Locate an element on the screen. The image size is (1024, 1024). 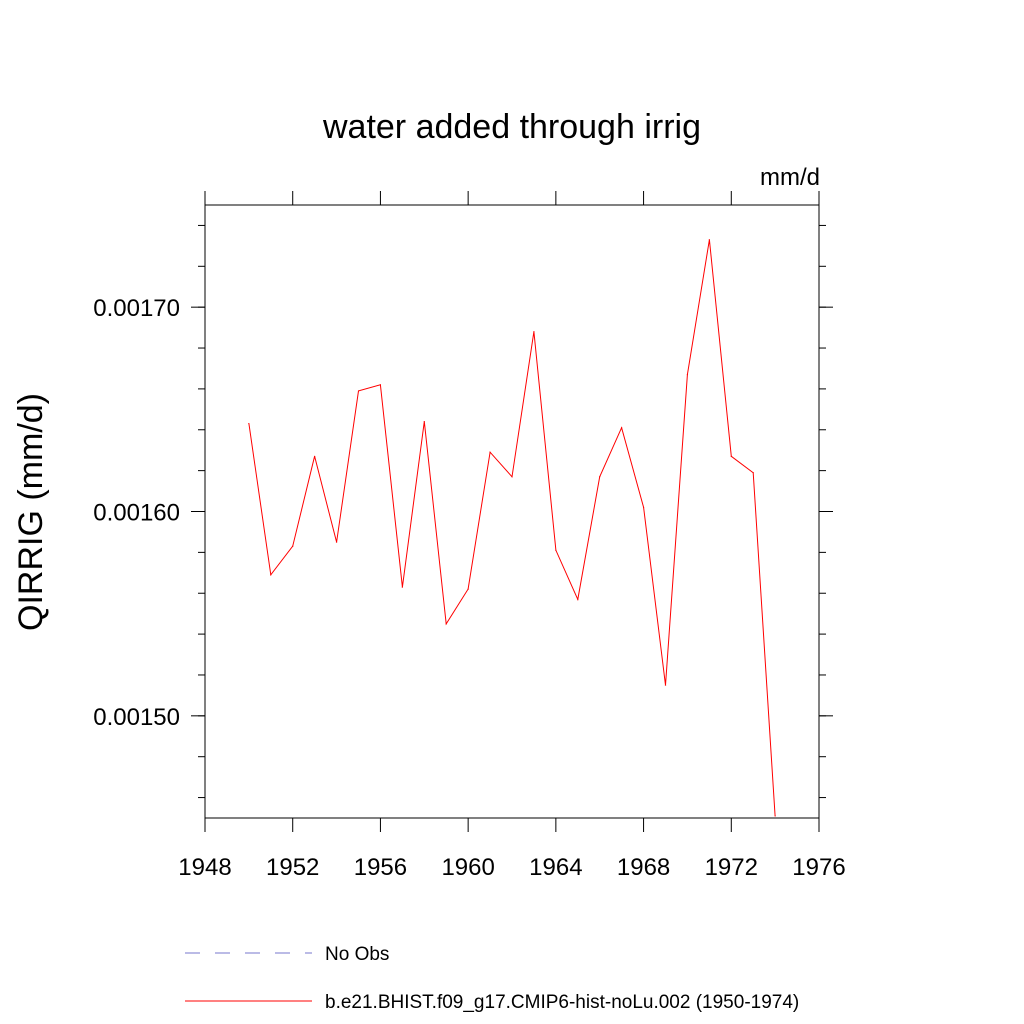
x-tick-label: 1968 is located at coordinates (643, 867).